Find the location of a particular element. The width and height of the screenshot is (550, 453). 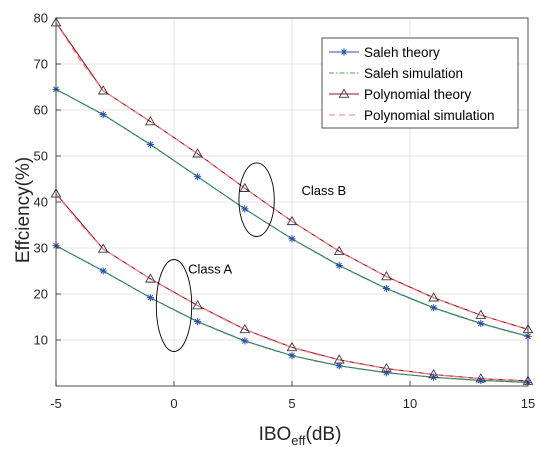

legend-item-poly-sim: Polynomial simulation is located at coordinates (412, 115).